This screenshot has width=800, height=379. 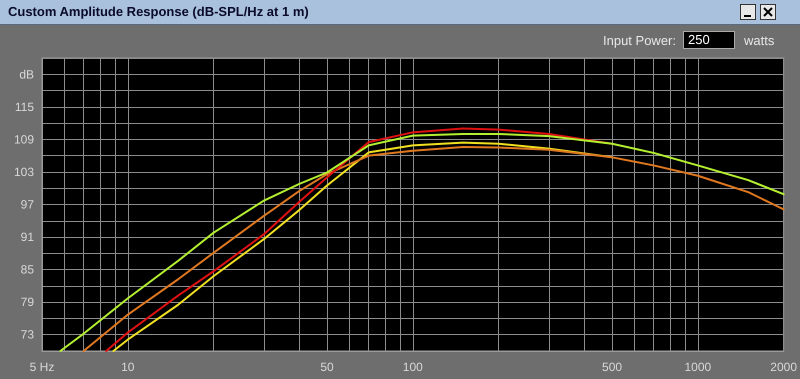 What do you see at coordinates (27, 205) in the screenshot?
I see `y-tick-label: 97` at bounding box center [27, 205].